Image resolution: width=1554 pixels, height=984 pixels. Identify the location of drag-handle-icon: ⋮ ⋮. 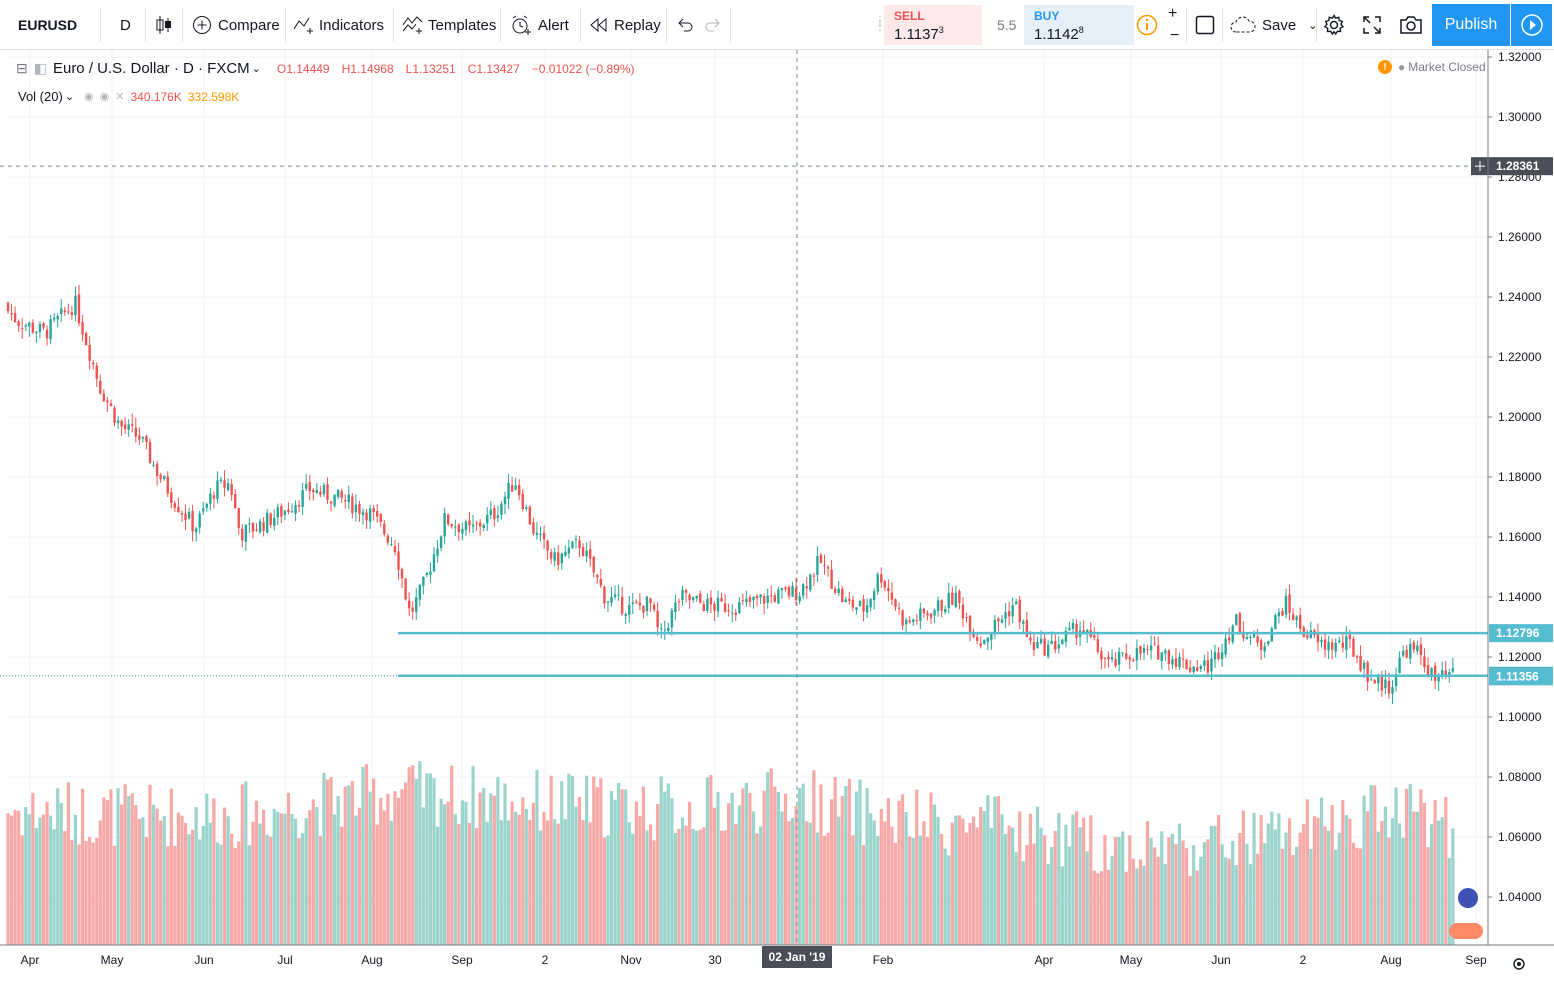
(880, 23).